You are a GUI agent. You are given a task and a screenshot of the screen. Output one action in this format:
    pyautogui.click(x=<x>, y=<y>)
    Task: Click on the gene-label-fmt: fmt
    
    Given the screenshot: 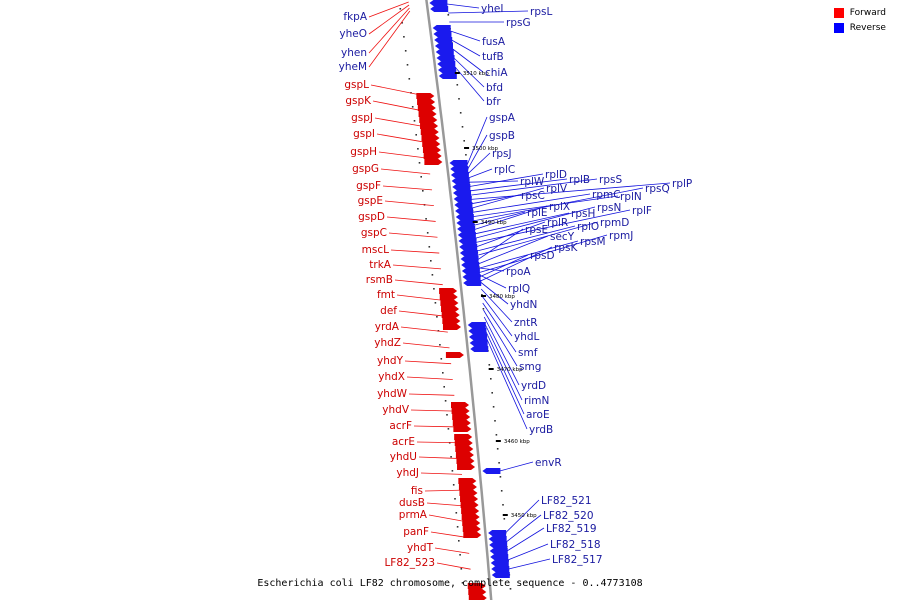 What is the action you would take?
    pyautogui.click(x=386, y=295)
    